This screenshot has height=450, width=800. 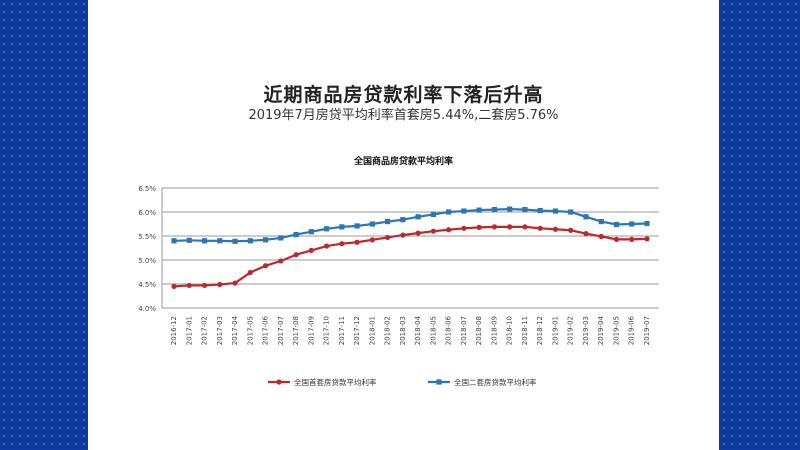 I want to click on x-tick-label: 2018-08, so click(x=479, y=330).